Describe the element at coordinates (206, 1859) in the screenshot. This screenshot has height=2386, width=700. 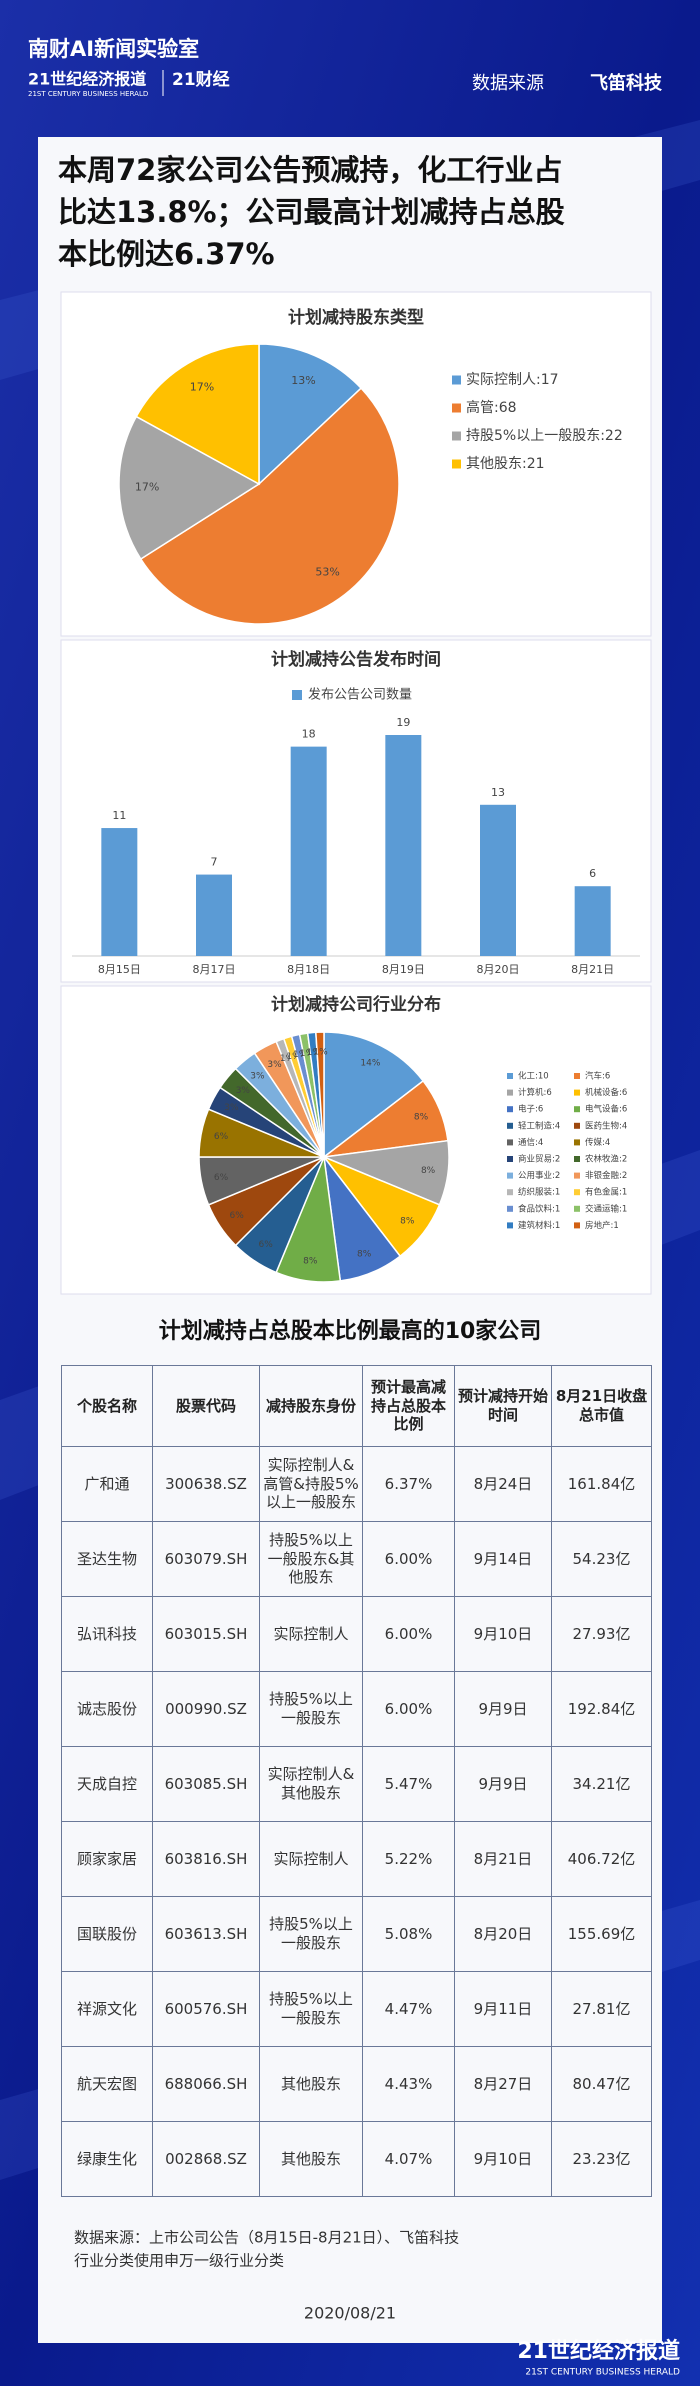
I see `table-cell: 603816.SH` at that location.